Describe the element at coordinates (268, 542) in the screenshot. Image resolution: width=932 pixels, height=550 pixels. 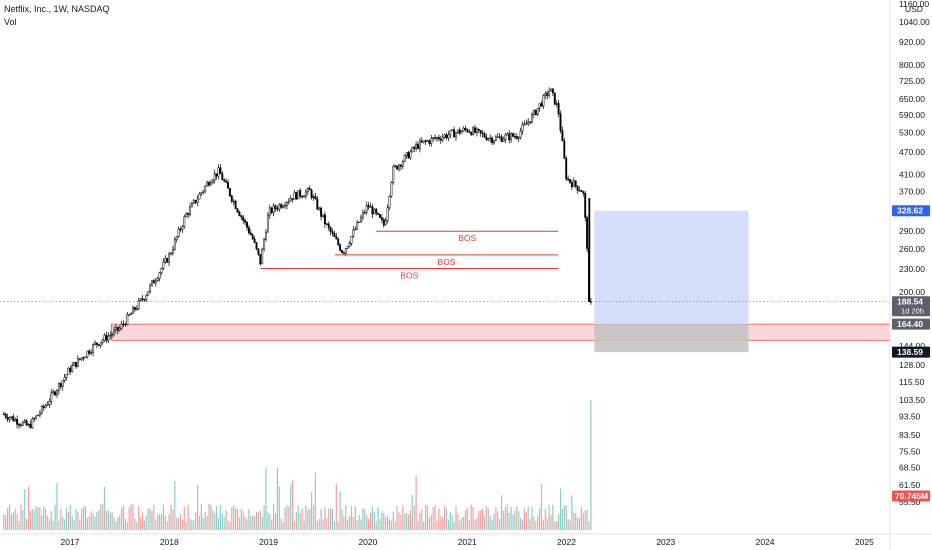
I see `year-tick-label: 2019` at that location.